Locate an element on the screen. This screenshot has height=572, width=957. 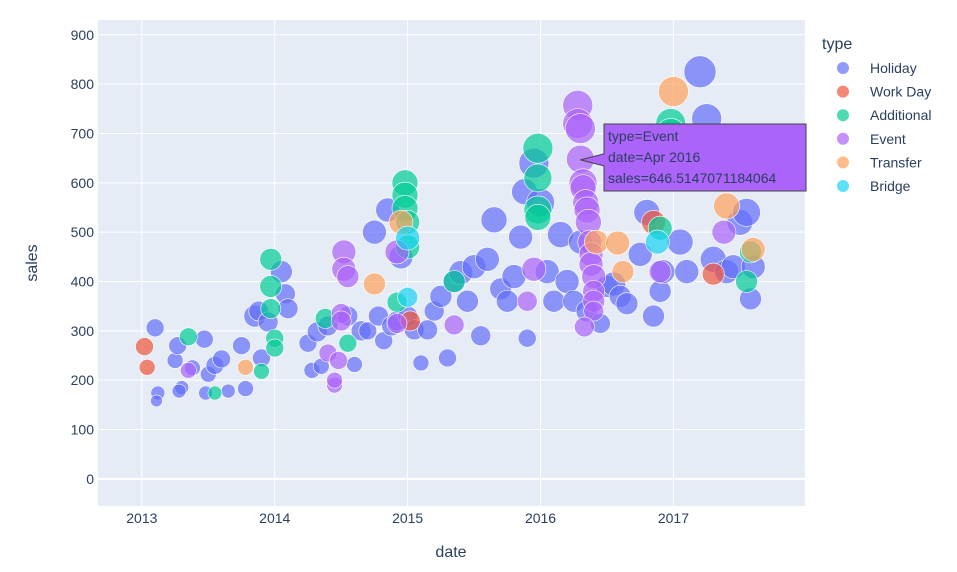
x-tick-label: 2014 is located at coordinates (274, 518).